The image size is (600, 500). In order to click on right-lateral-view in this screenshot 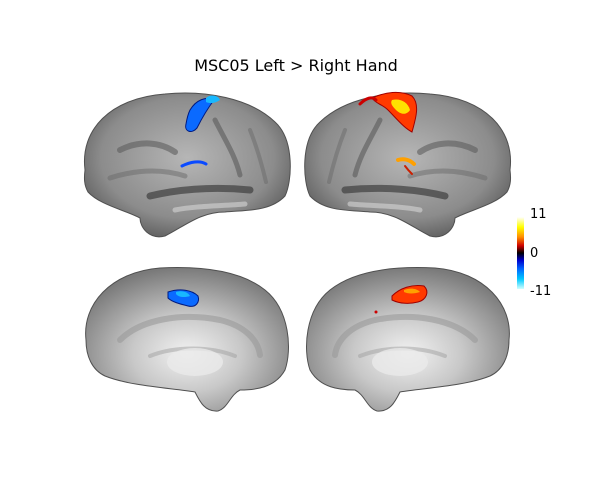, I will do `click(408, 164)`.